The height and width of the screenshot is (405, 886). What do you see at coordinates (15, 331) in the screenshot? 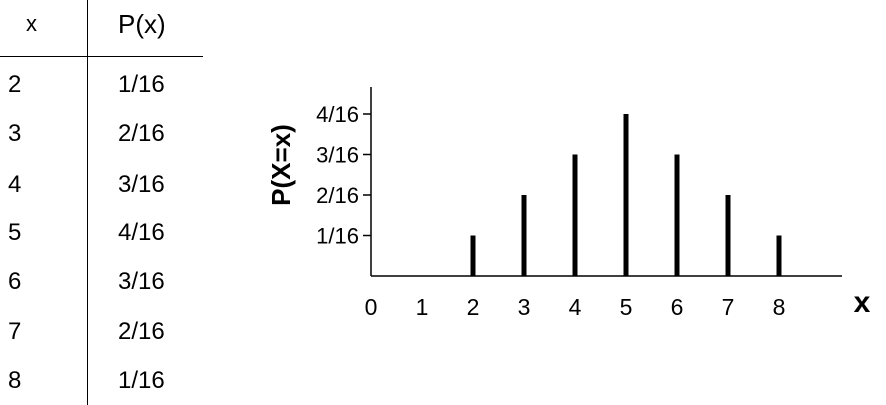
I see `table-cell-x: 7` at bounding box center [15, 331].